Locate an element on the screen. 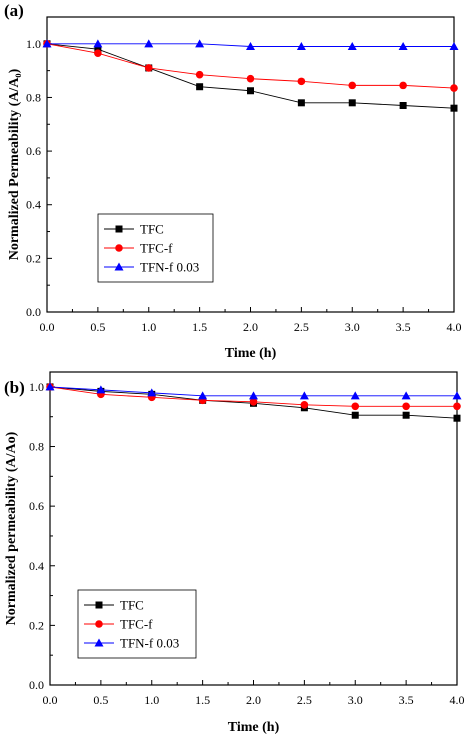 This screenshot has width=467, height=738. y-axis-title: Normalized Permeability (A/A₀) is located at coordinates (14, 164).